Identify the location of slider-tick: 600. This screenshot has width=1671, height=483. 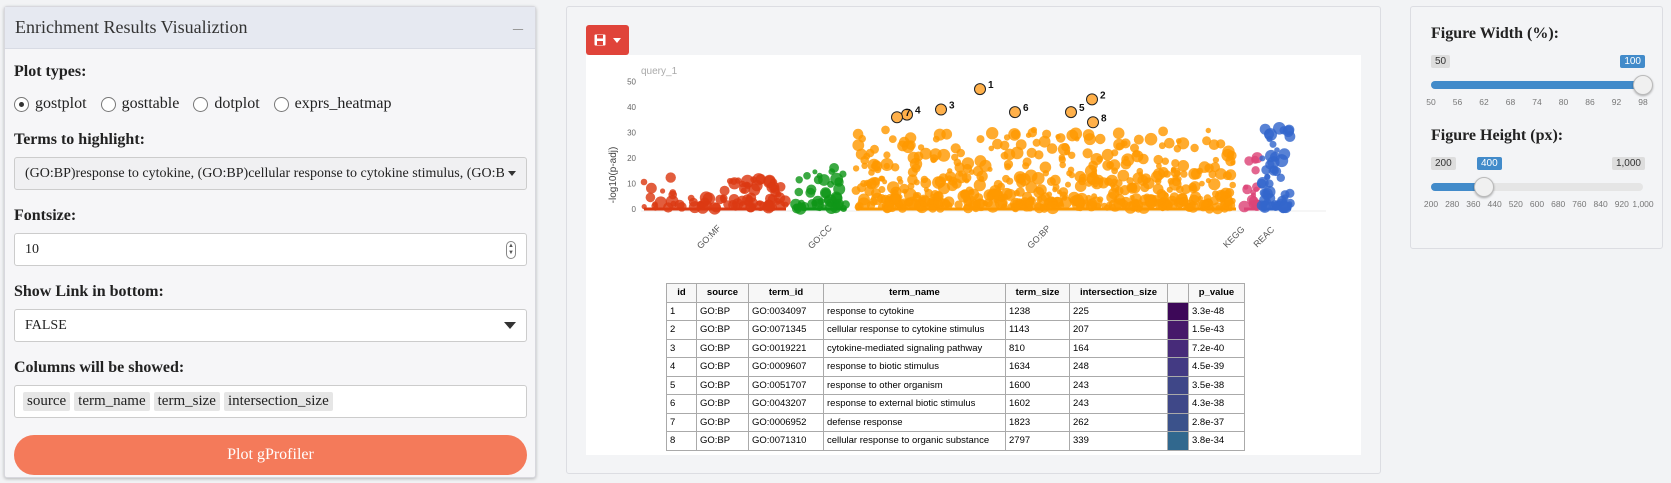
(1537, 204).